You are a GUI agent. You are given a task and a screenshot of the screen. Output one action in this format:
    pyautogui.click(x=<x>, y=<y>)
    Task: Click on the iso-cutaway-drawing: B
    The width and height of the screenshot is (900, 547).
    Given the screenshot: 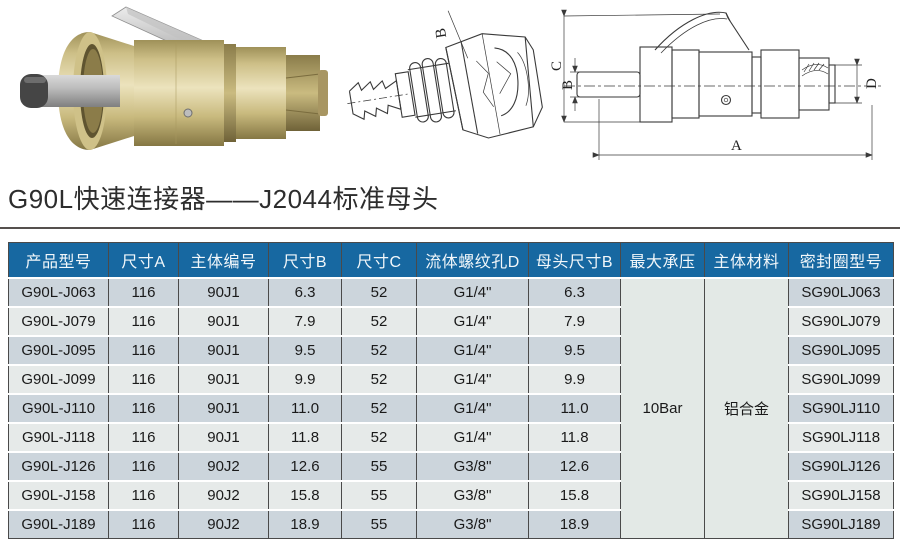 What is the action you would take?
    pyautogui.click(x=445, y=74)
    